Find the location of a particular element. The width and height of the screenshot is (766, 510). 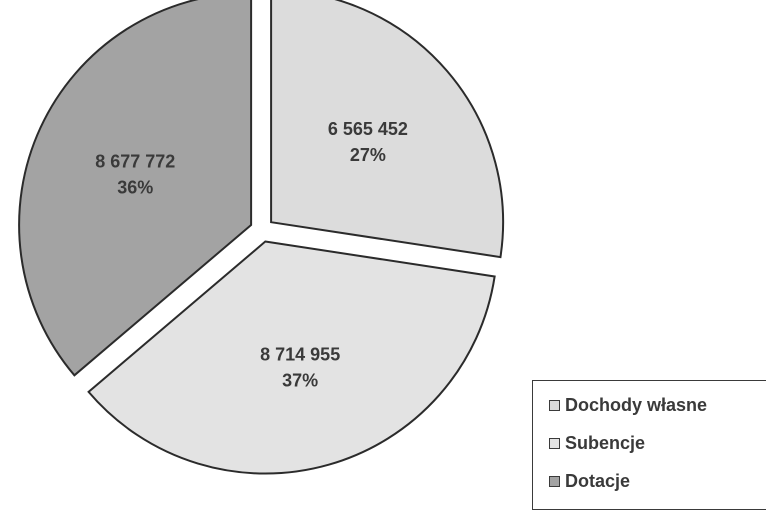

legend-label-dochody-wlasne: Dochody własne is located at coordinates (636, 405).